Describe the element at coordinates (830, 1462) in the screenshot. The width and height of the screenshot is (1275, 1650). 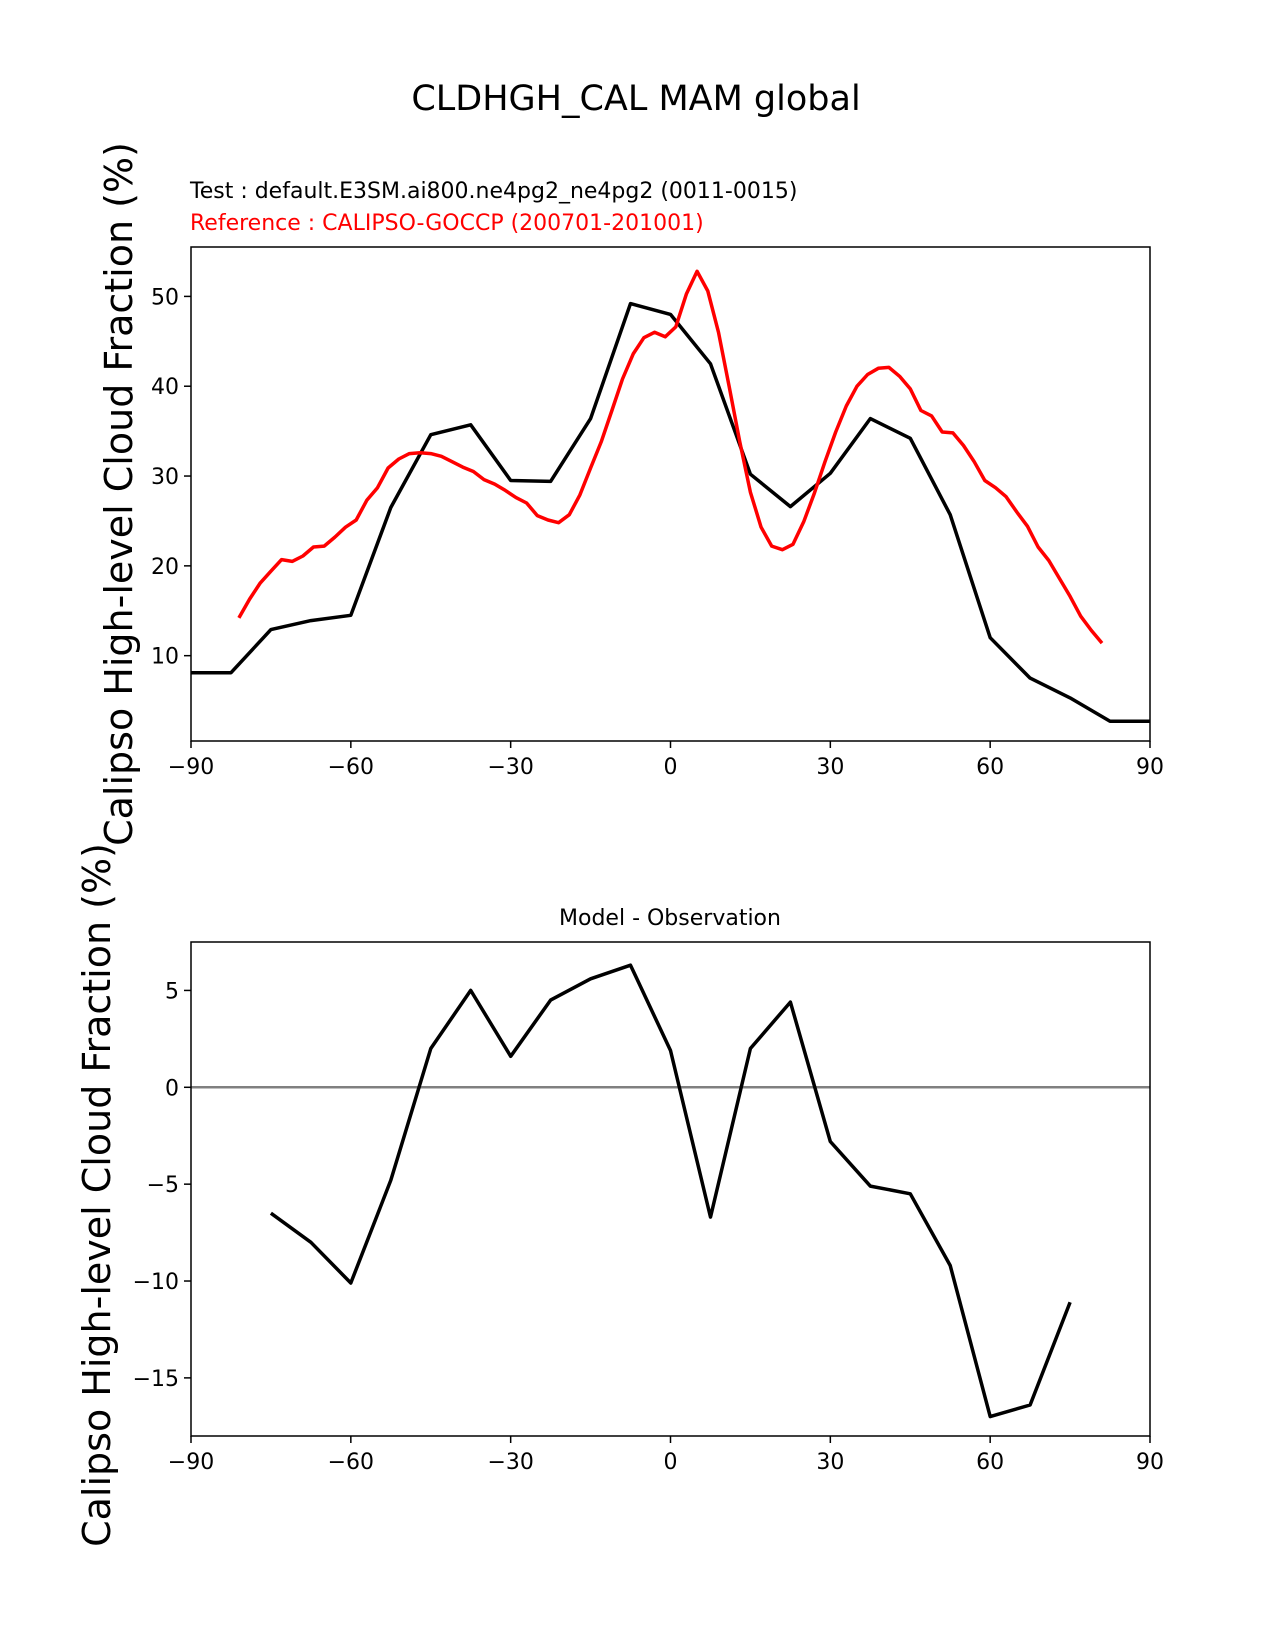
I see `bottom-x-tick-label: 30` at that location.